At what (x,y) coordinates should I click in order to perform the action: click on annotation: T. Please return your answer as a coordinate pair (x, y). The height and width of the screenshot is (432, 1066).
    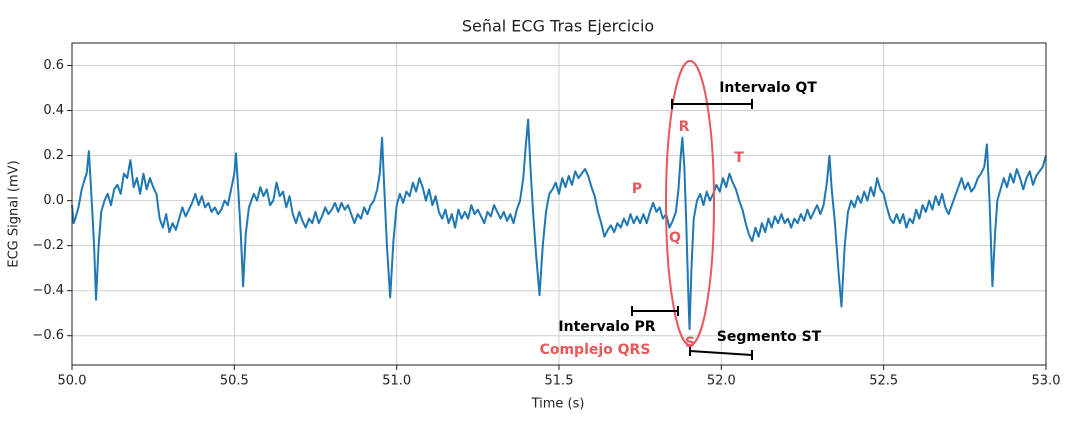
    Looking at the image, I should click on (739, 158).